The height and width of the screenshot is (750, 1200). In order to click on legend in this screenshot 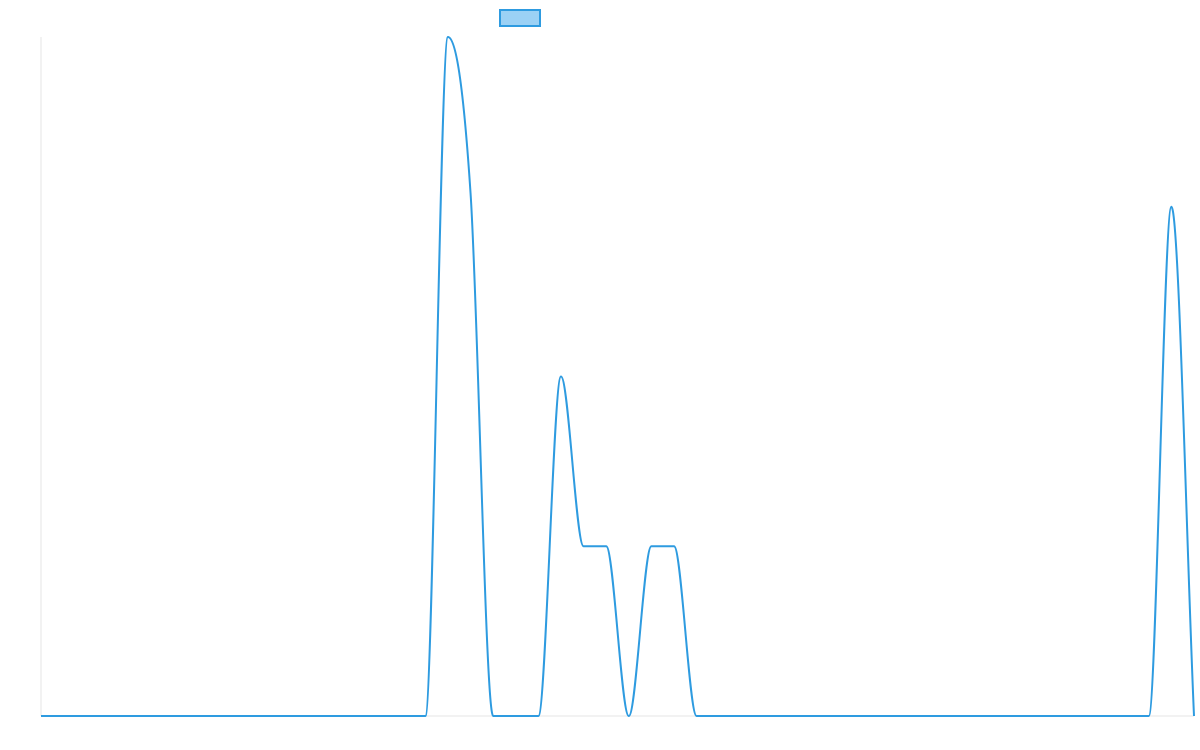, I will do `click(520, 18)`.